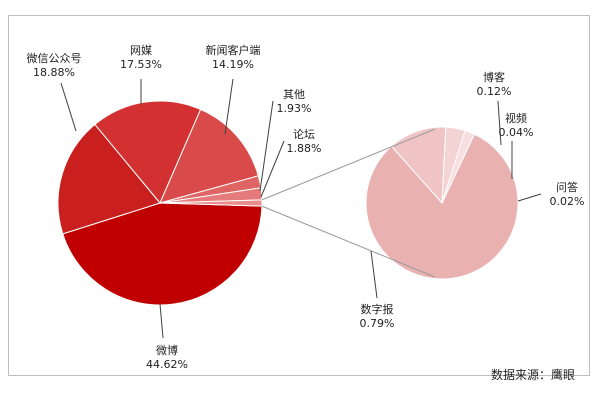 This screenshot has height=400, width=600. What do you see at coordinates (233, 64) in the screenshot?
I see `main-value-3: 14.19%` at bounding box center [233, 64].